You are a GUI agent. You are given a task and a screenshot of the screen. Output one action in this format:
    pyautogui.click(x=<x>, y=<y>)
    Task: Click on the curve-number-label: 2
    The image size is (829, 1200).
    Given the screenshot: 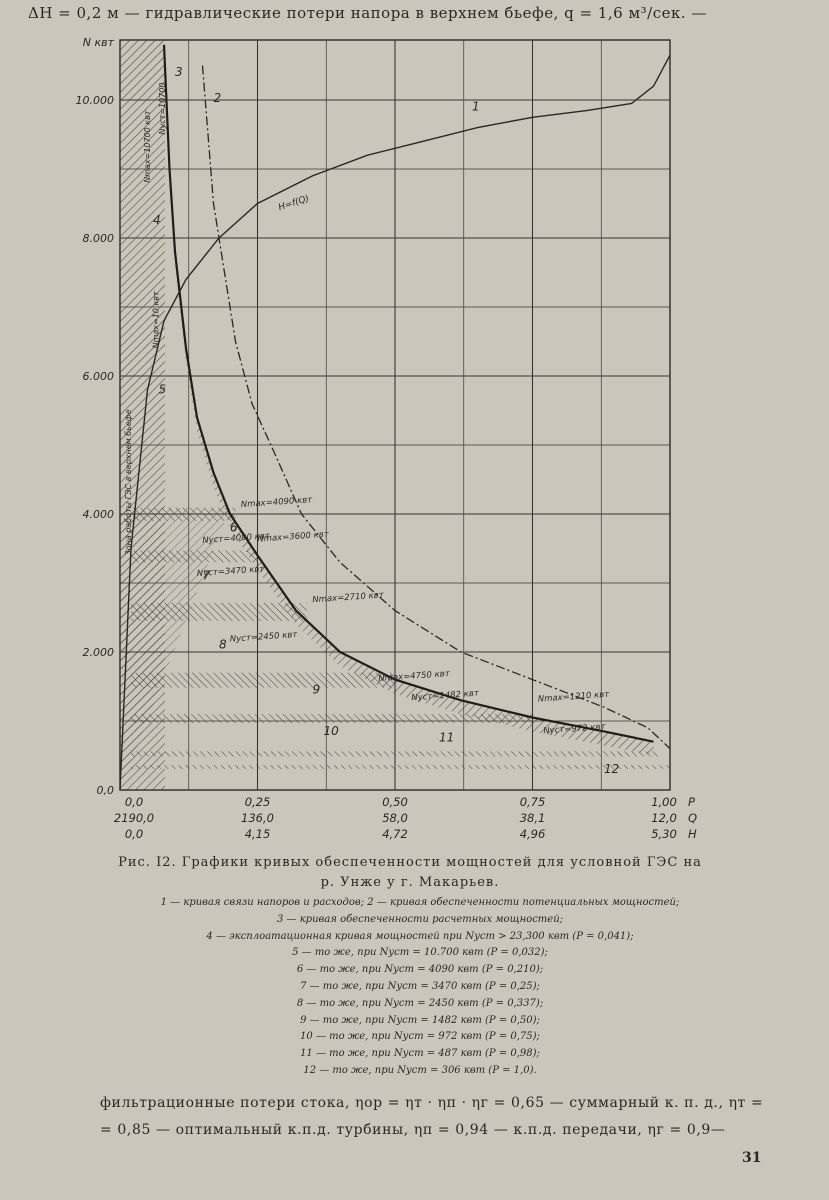 What is the action you would take?
    pyautogui.click(x=218, y=98)
    